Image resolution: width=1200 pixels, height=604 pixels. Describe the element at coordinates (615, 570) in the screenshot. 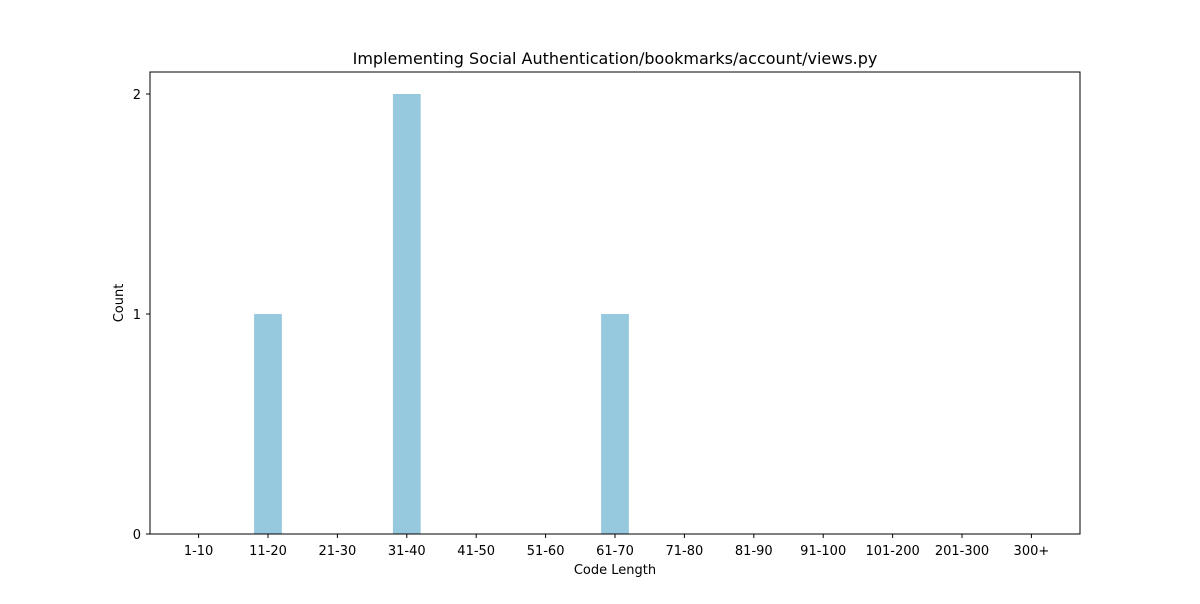

I see `x-axis-label: Code Length` at that location.